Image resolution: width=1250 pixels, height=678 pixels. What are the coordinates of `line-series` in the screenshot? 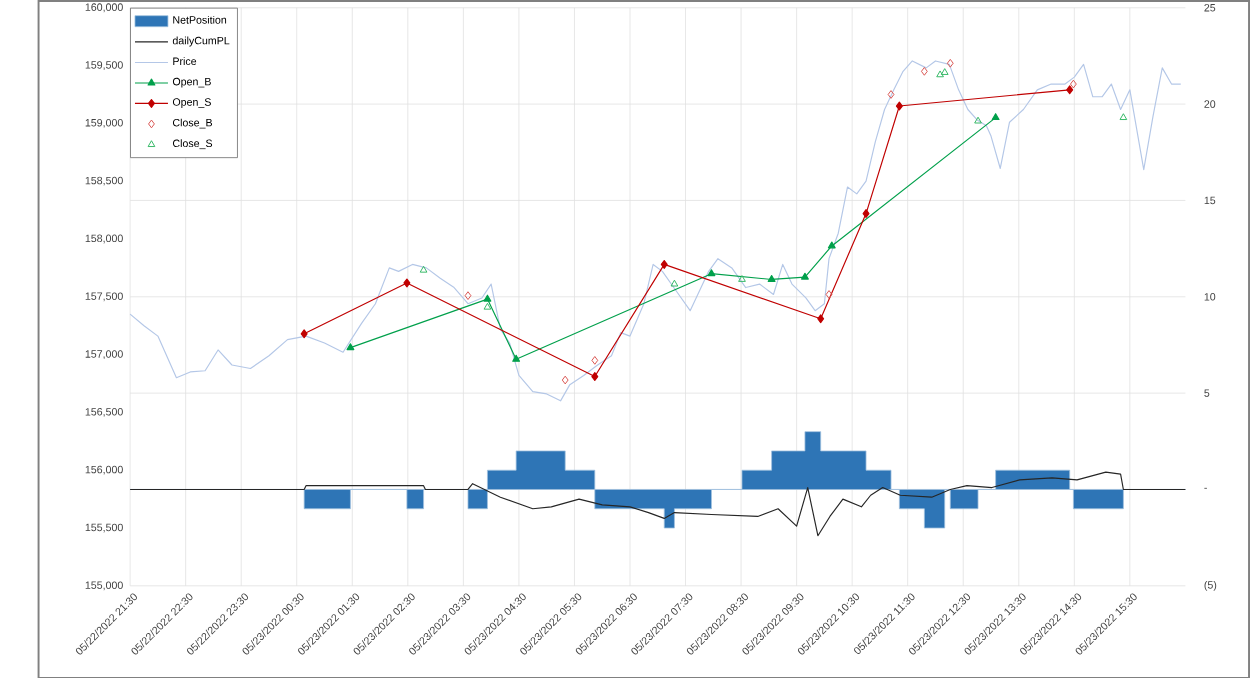 It's located at (657, 503).